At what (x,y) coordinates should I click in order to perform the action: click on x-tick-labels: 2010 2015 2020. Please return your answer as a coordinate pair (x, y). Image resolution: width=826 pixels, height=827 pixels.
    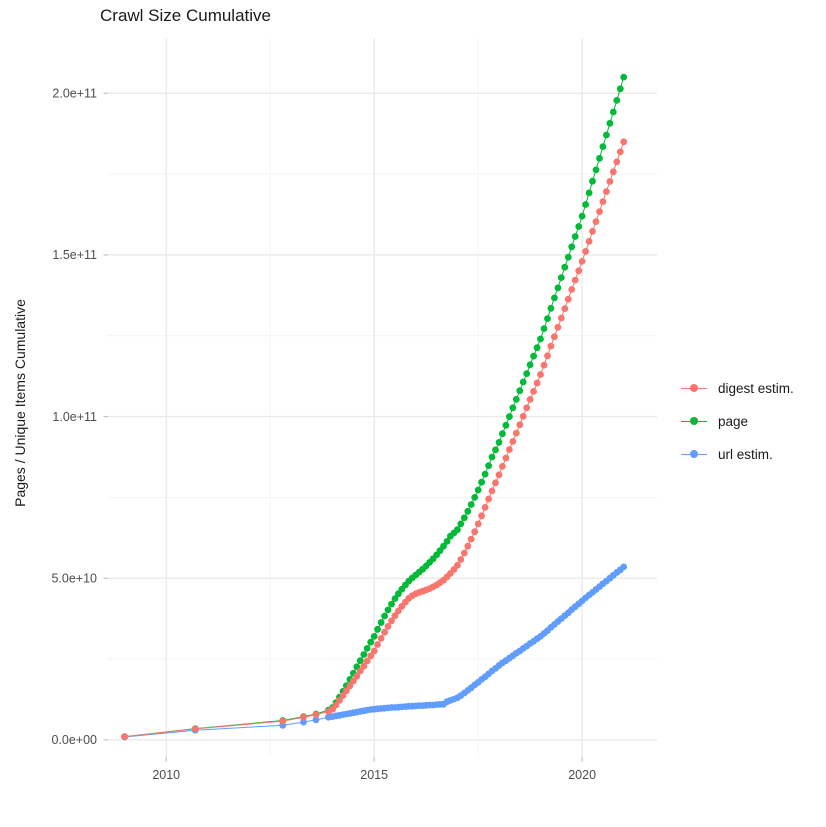
    Looking at the image, I should click on (374, 775).